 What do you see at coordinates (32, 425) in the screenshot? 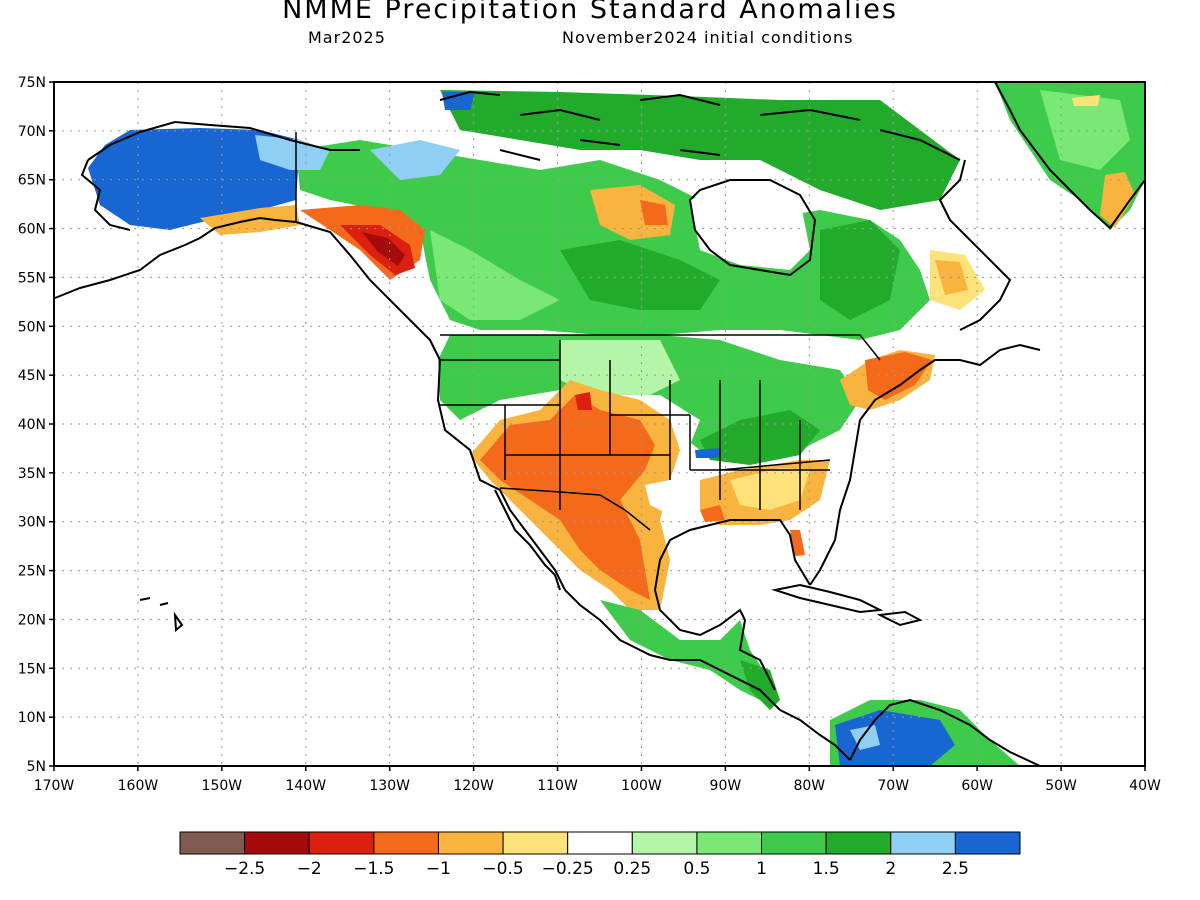
I see `lat-label: 40N` at bounding box center [32, 425].